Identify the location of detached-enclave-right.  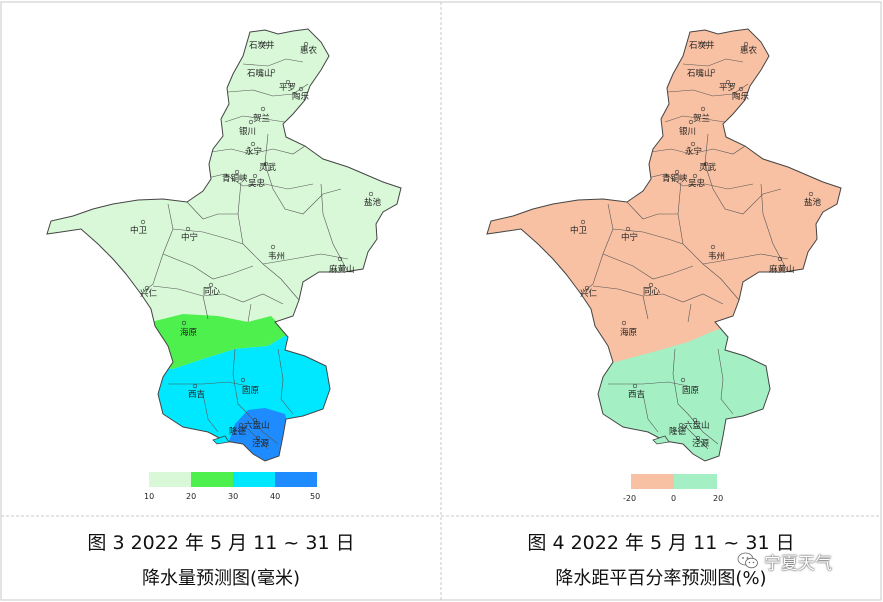
(661, 440).